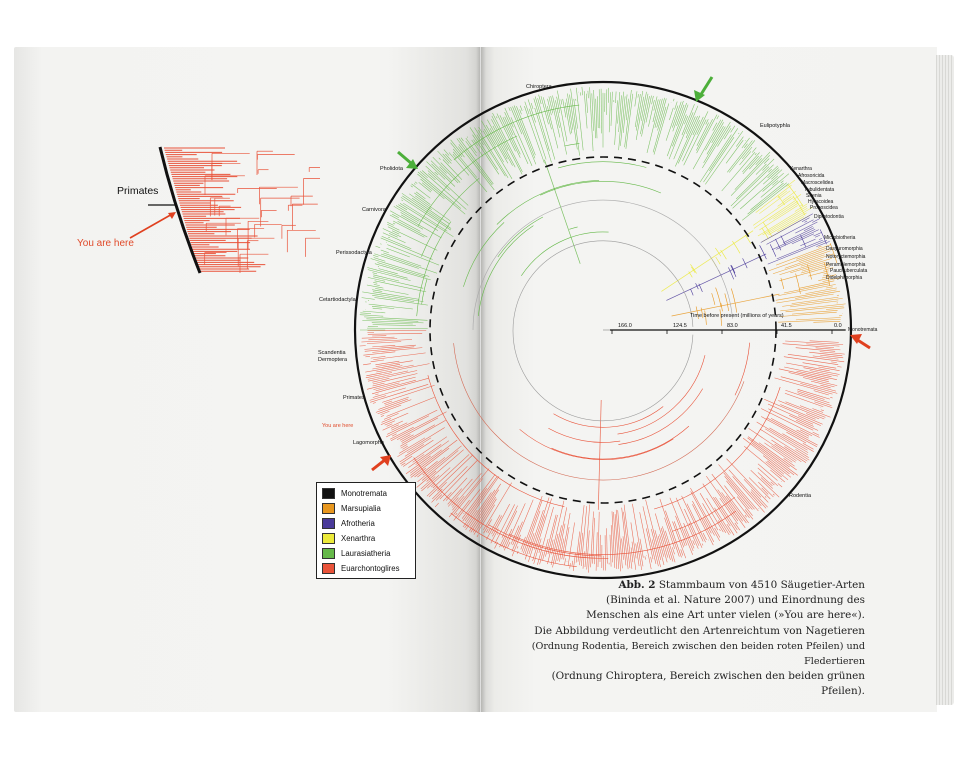 Image resolution: width=972 pixels, height=777 pixels. I want to click on label-hyracoidea: Hyracoidea, so click(821, 202).